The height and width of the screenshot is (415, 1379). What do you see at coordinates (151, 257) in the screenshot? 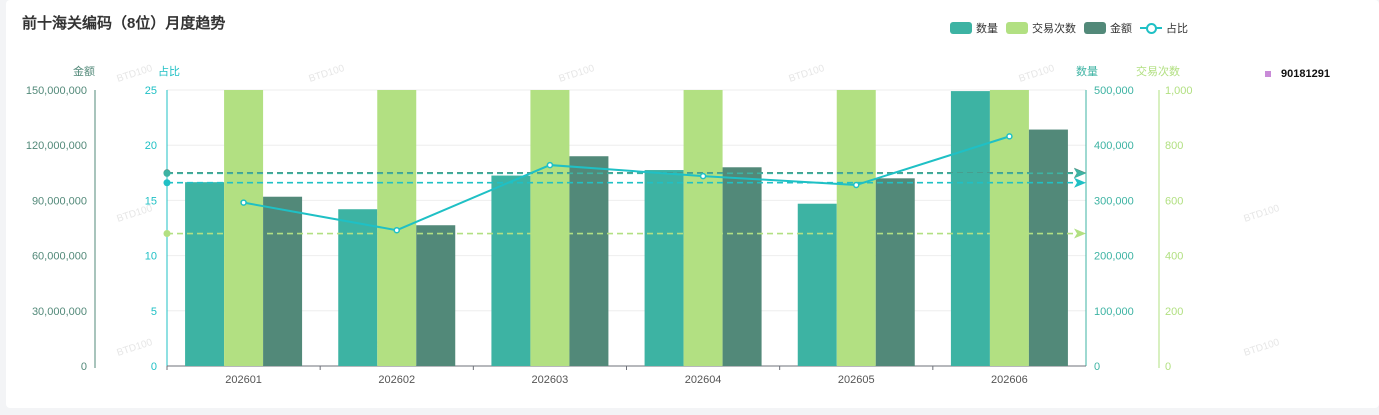
I see `tick-label-share: 10` at bounding box center [151, 257].